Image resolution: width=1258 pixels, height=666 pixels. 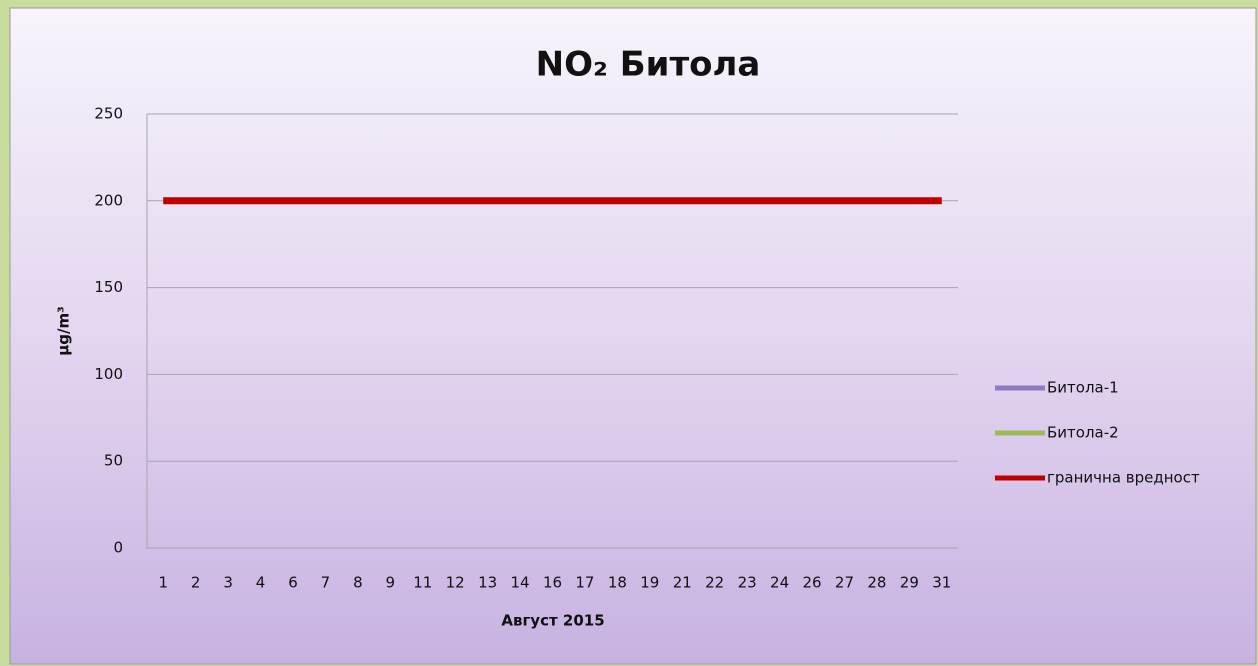 What do you see at coordinates (108, 374) in the screenshot?
I see `y-tick-label: 100` at bounding box center [108, 374].